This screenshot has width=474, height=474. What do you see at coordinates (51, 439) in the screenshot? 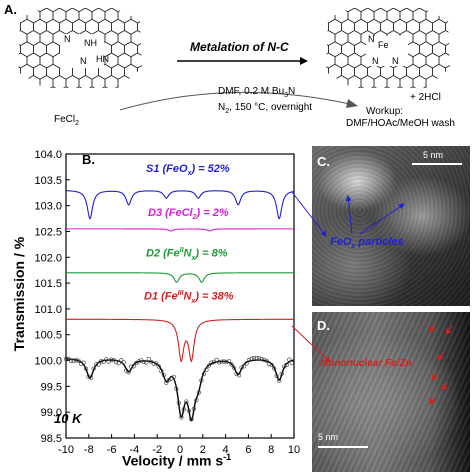
I see `y-tick-label: 98.5` at bounding box center [51, 439].